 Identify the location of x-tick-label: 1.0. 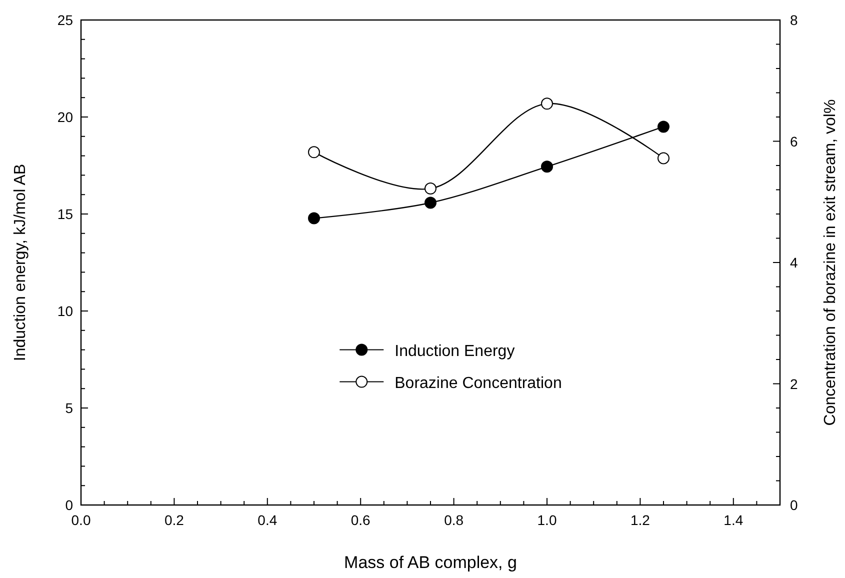
(547, 520).